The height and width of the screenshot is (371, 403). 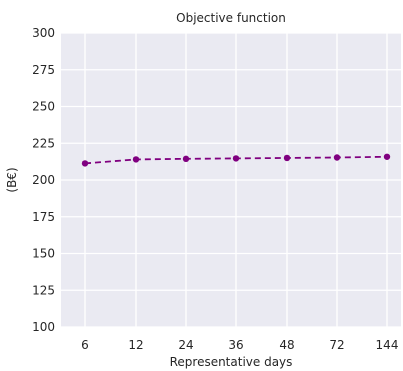 I want to click on y-tick-label: 175, so click(x=43, y=217).